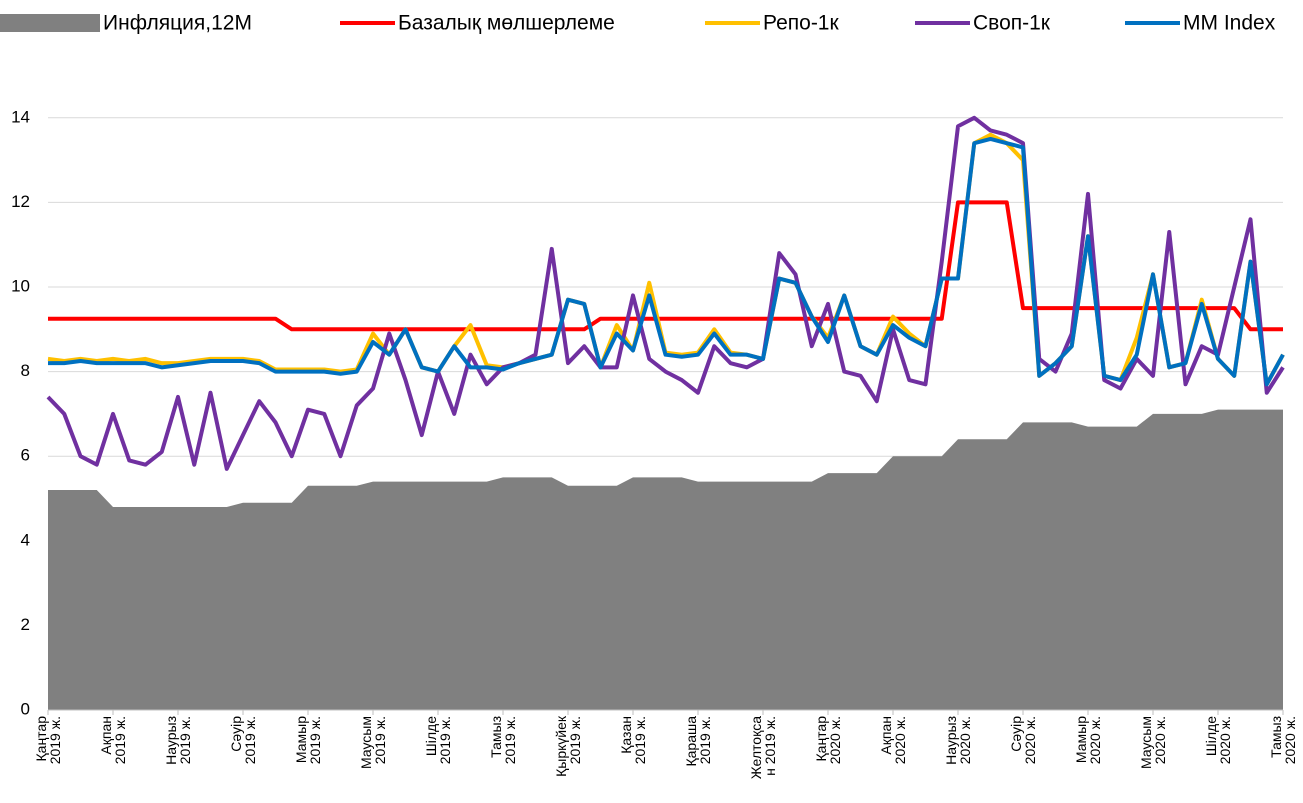 This screenshot has height=803, width=1303. Describe the element at coordinates (893, 740) in the screenshot. I see `x-tick-label: Ақпан 2020 ж.` at that location.